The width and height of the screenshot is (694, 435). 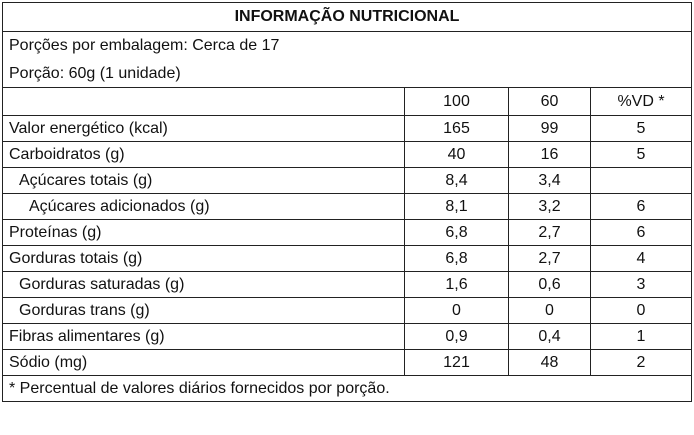 I want to click on nutrient-value: 0,9, so click(x=456, y=336).